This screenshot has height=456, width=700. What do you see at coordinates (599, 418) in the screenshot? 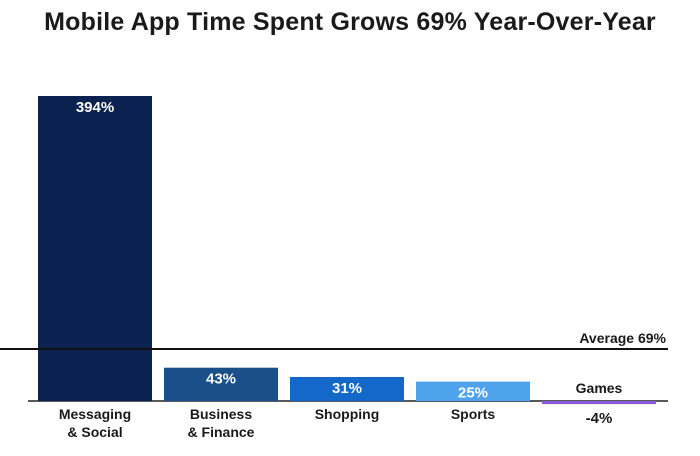
I see `value-label-4: -4%` at bounding box center [599, 418].